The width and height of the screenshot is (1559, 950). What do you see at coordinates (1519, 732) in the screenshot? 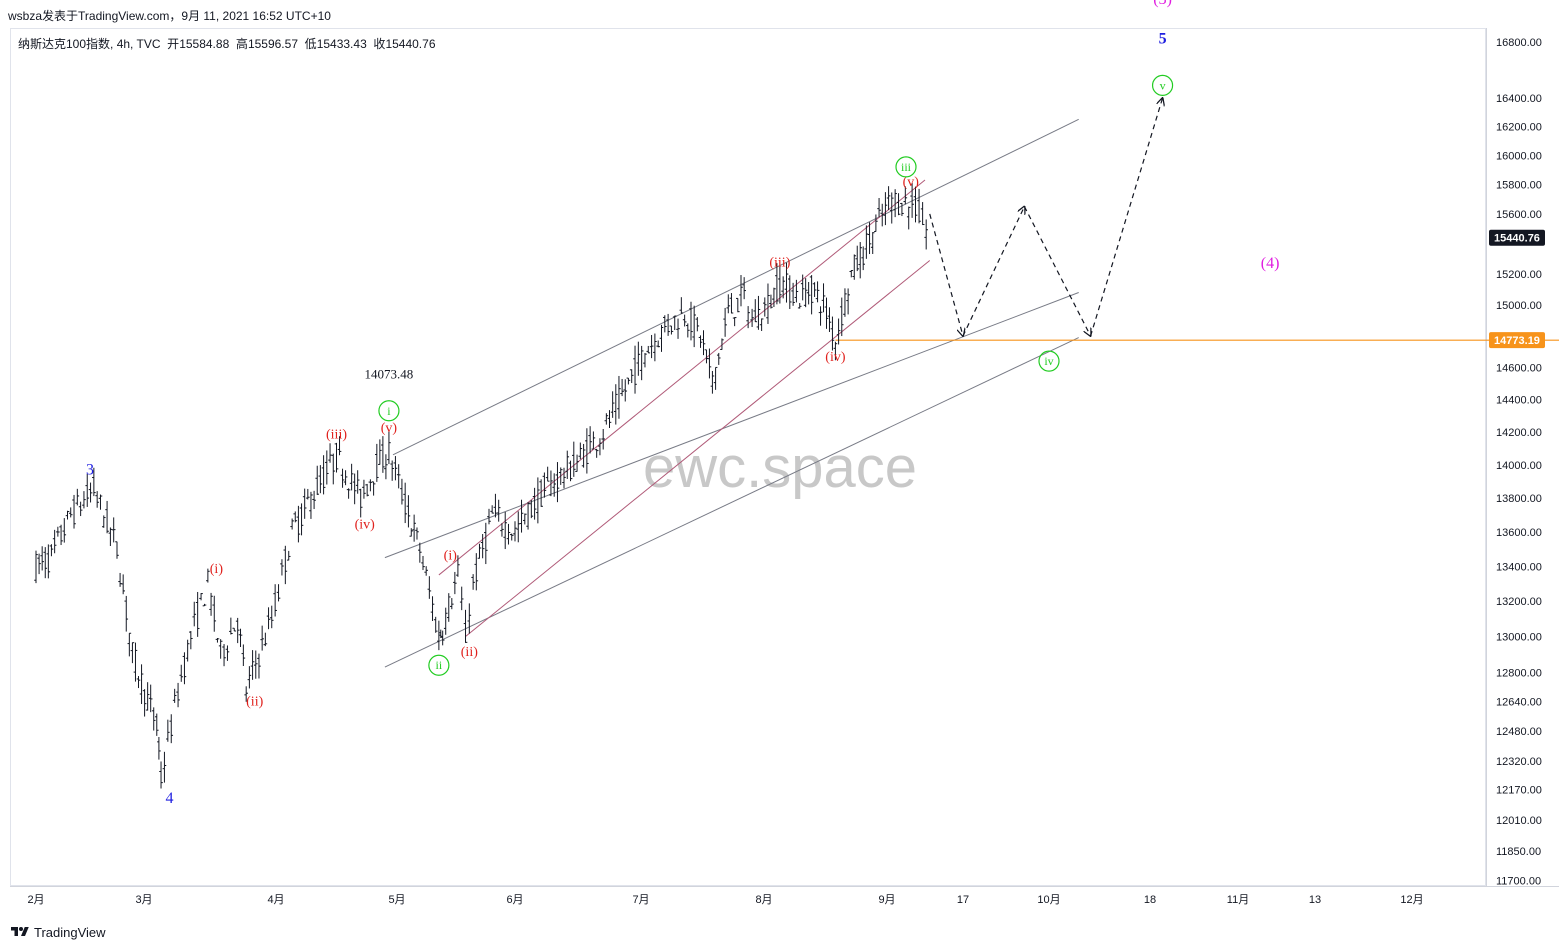
I see `price-tick-label: 12480.00` at bounding box center [1519, 732].